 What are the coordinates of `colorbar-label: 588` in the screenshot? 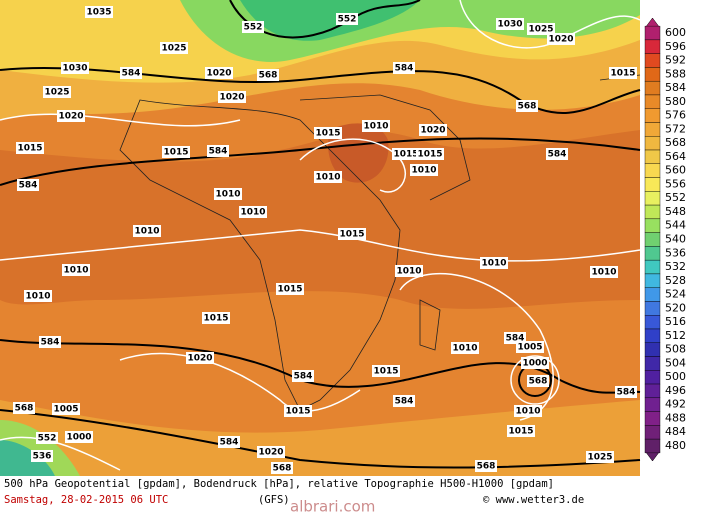 It's located at (675, 73).